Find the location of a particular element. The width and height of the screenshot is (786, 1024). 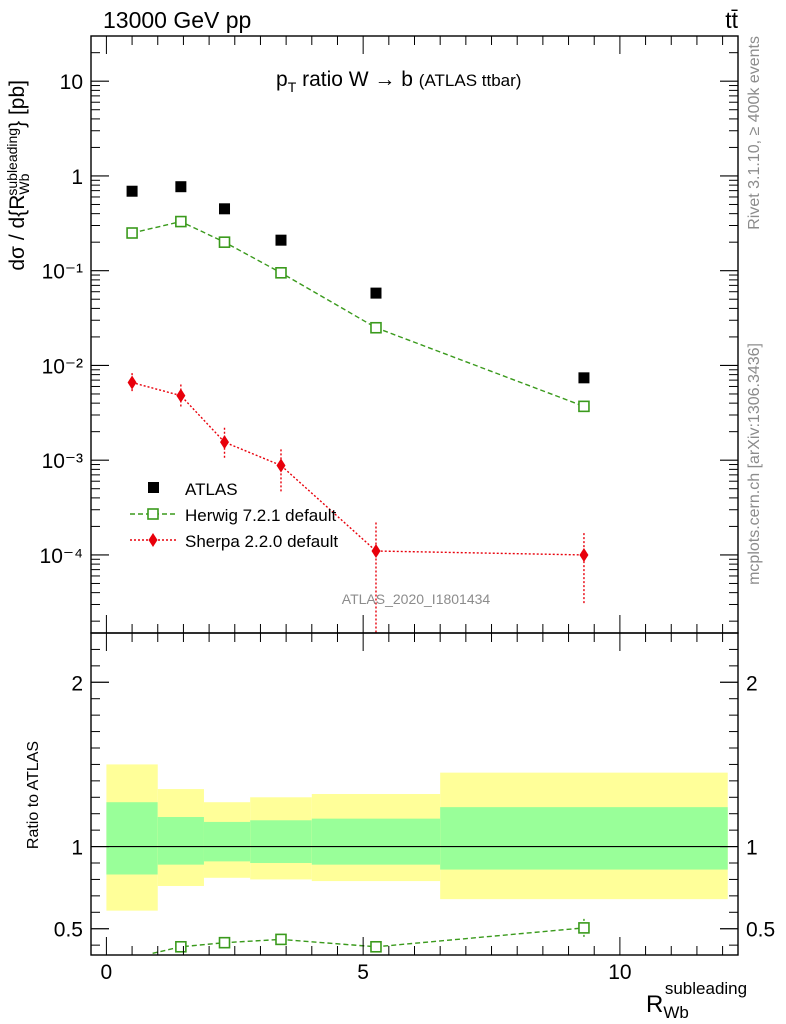

ratio-y-tick-label: 1 is located at coordinates (77, 848).